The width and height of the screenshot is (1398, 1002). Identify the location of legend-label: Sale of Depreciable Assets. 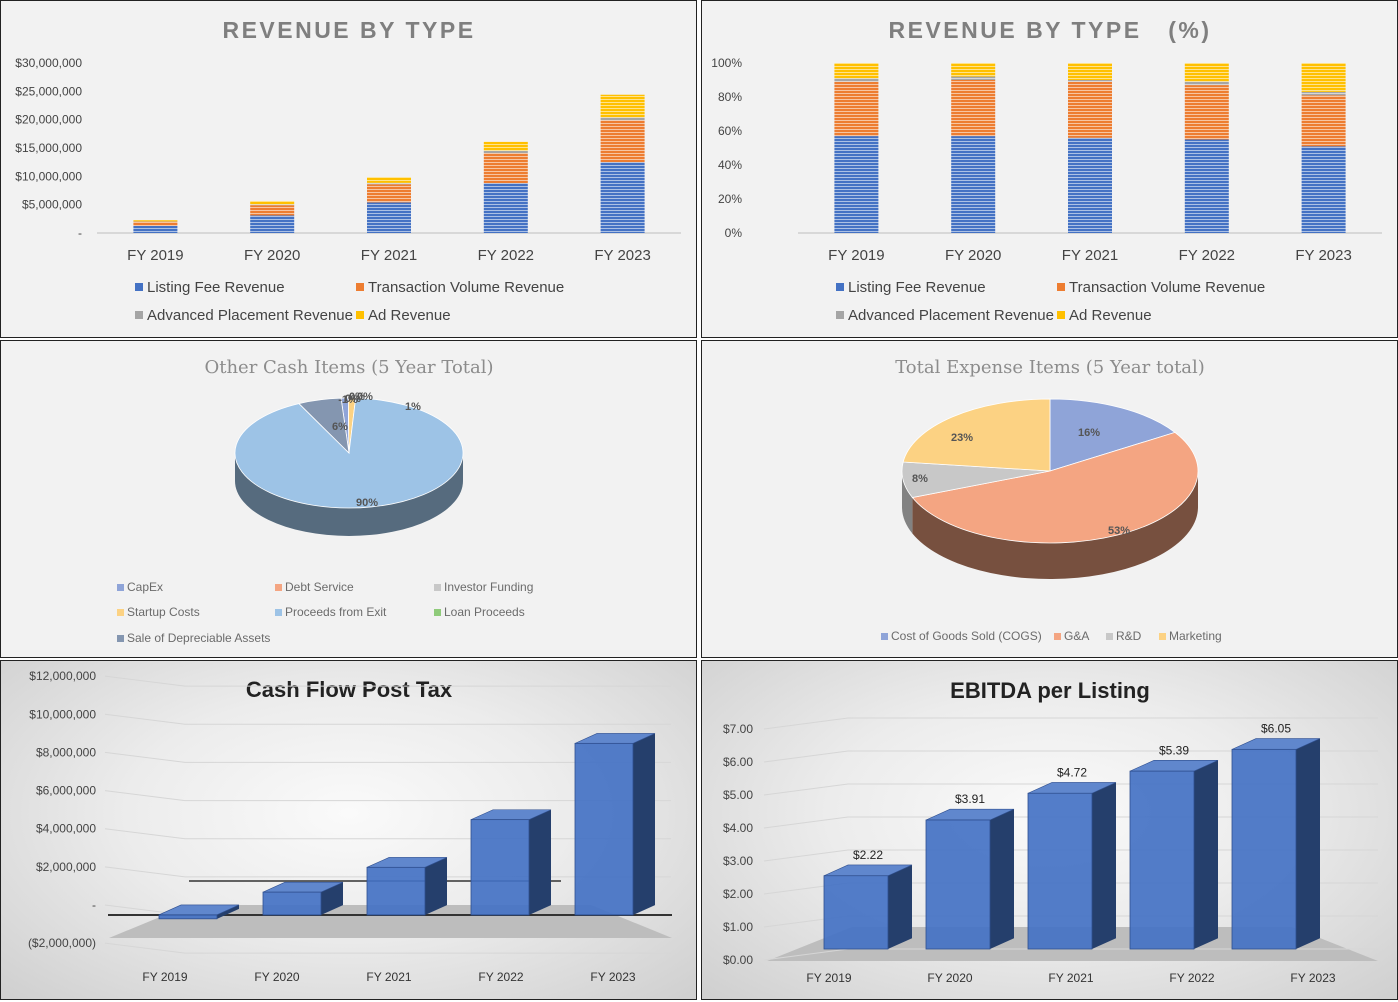
(198, 638).